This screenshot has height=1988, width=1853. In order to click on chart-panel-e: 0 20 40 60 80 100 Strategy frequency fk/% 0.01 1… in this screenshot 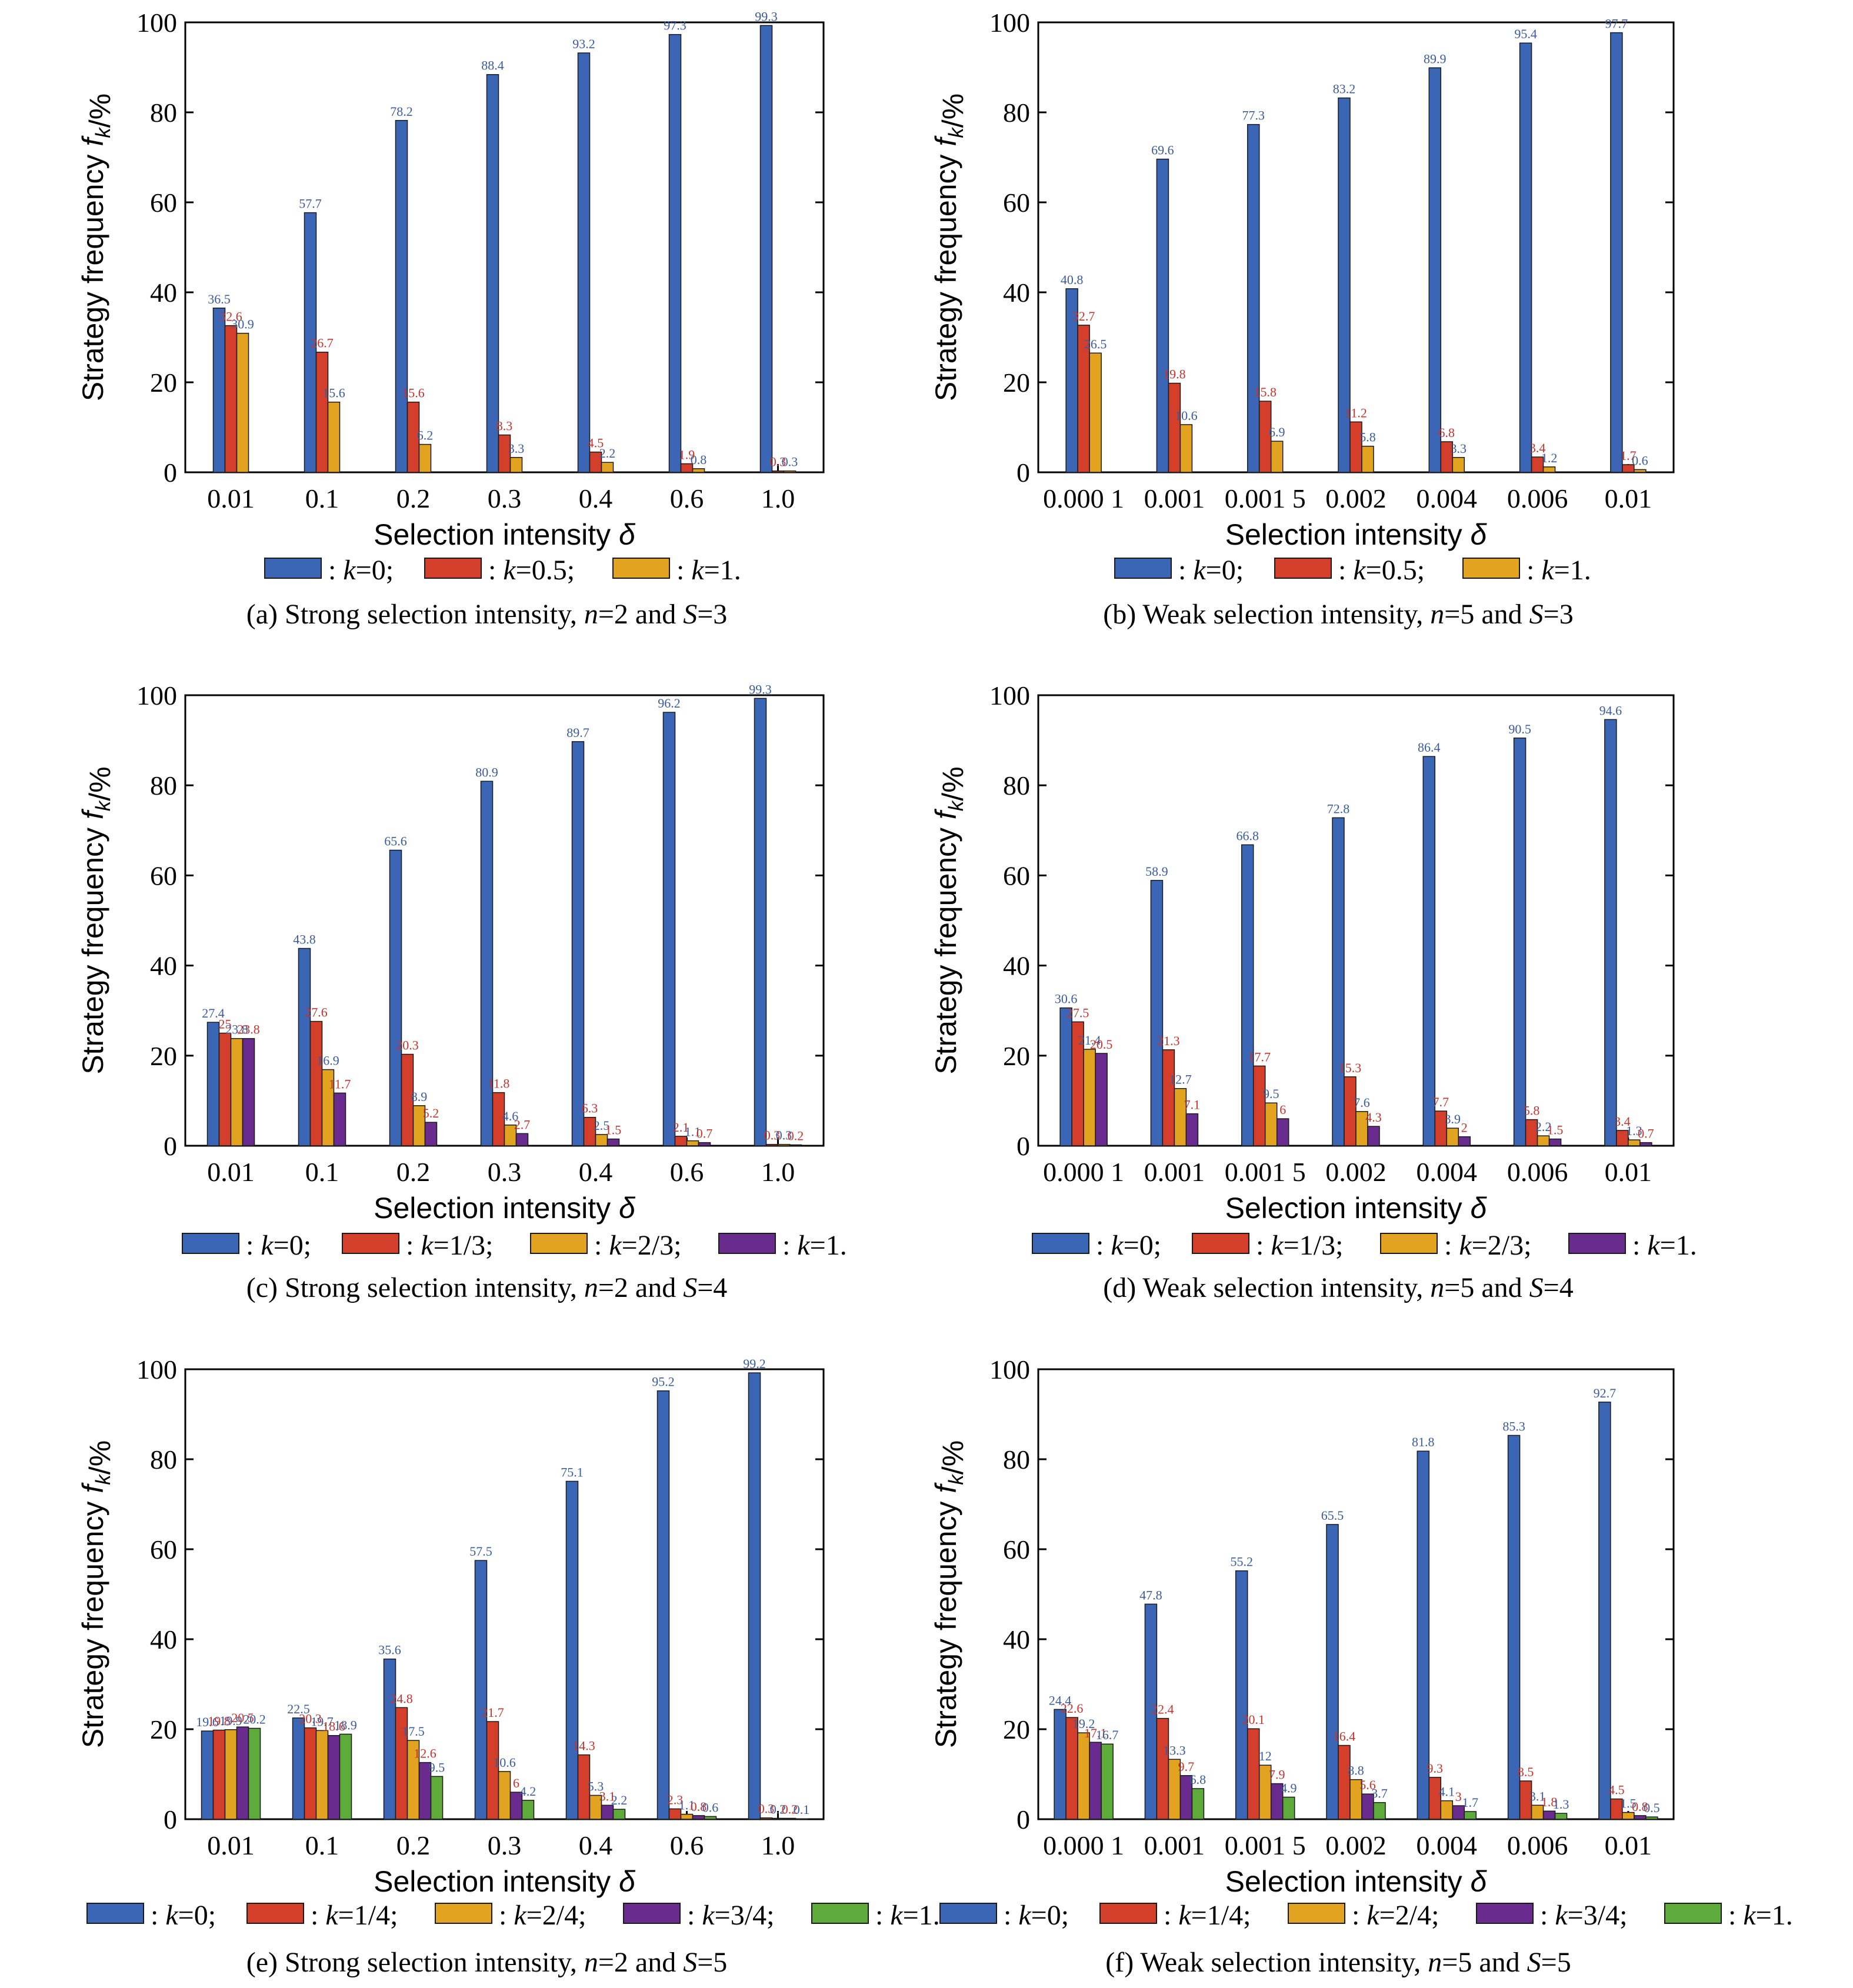, I will do `click(508, 1666)`.